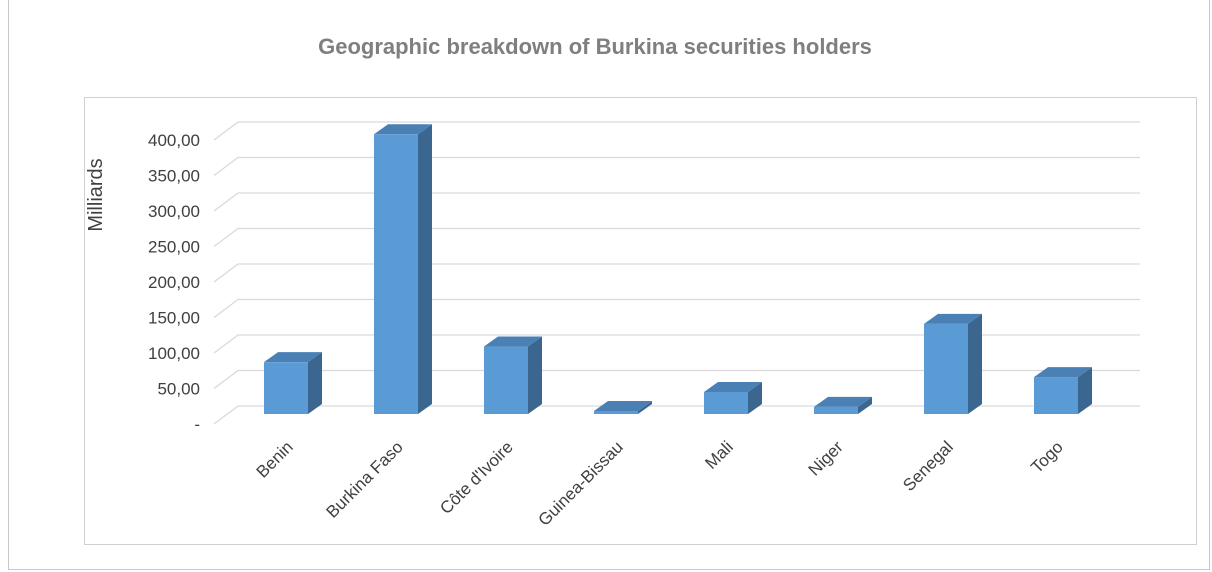 The width and height of the screenshot is (1212, 572). Describe the element at coordinates (1047, 457) in the screenshot. I see `x-tick-label: Togo` at that location.